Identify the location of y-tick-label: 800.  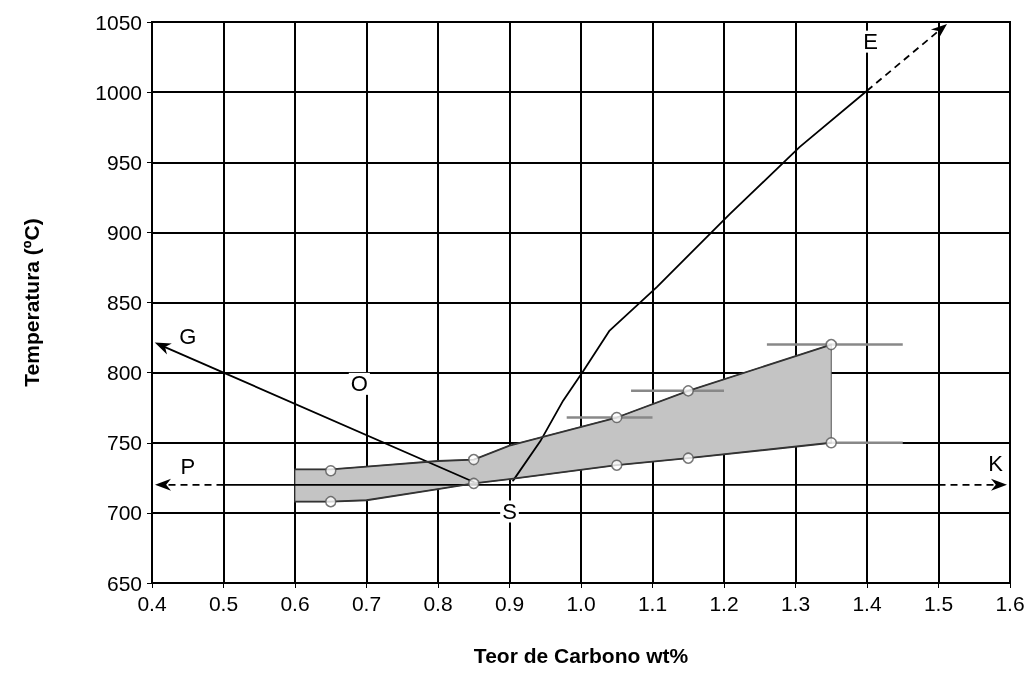
(124, 373).